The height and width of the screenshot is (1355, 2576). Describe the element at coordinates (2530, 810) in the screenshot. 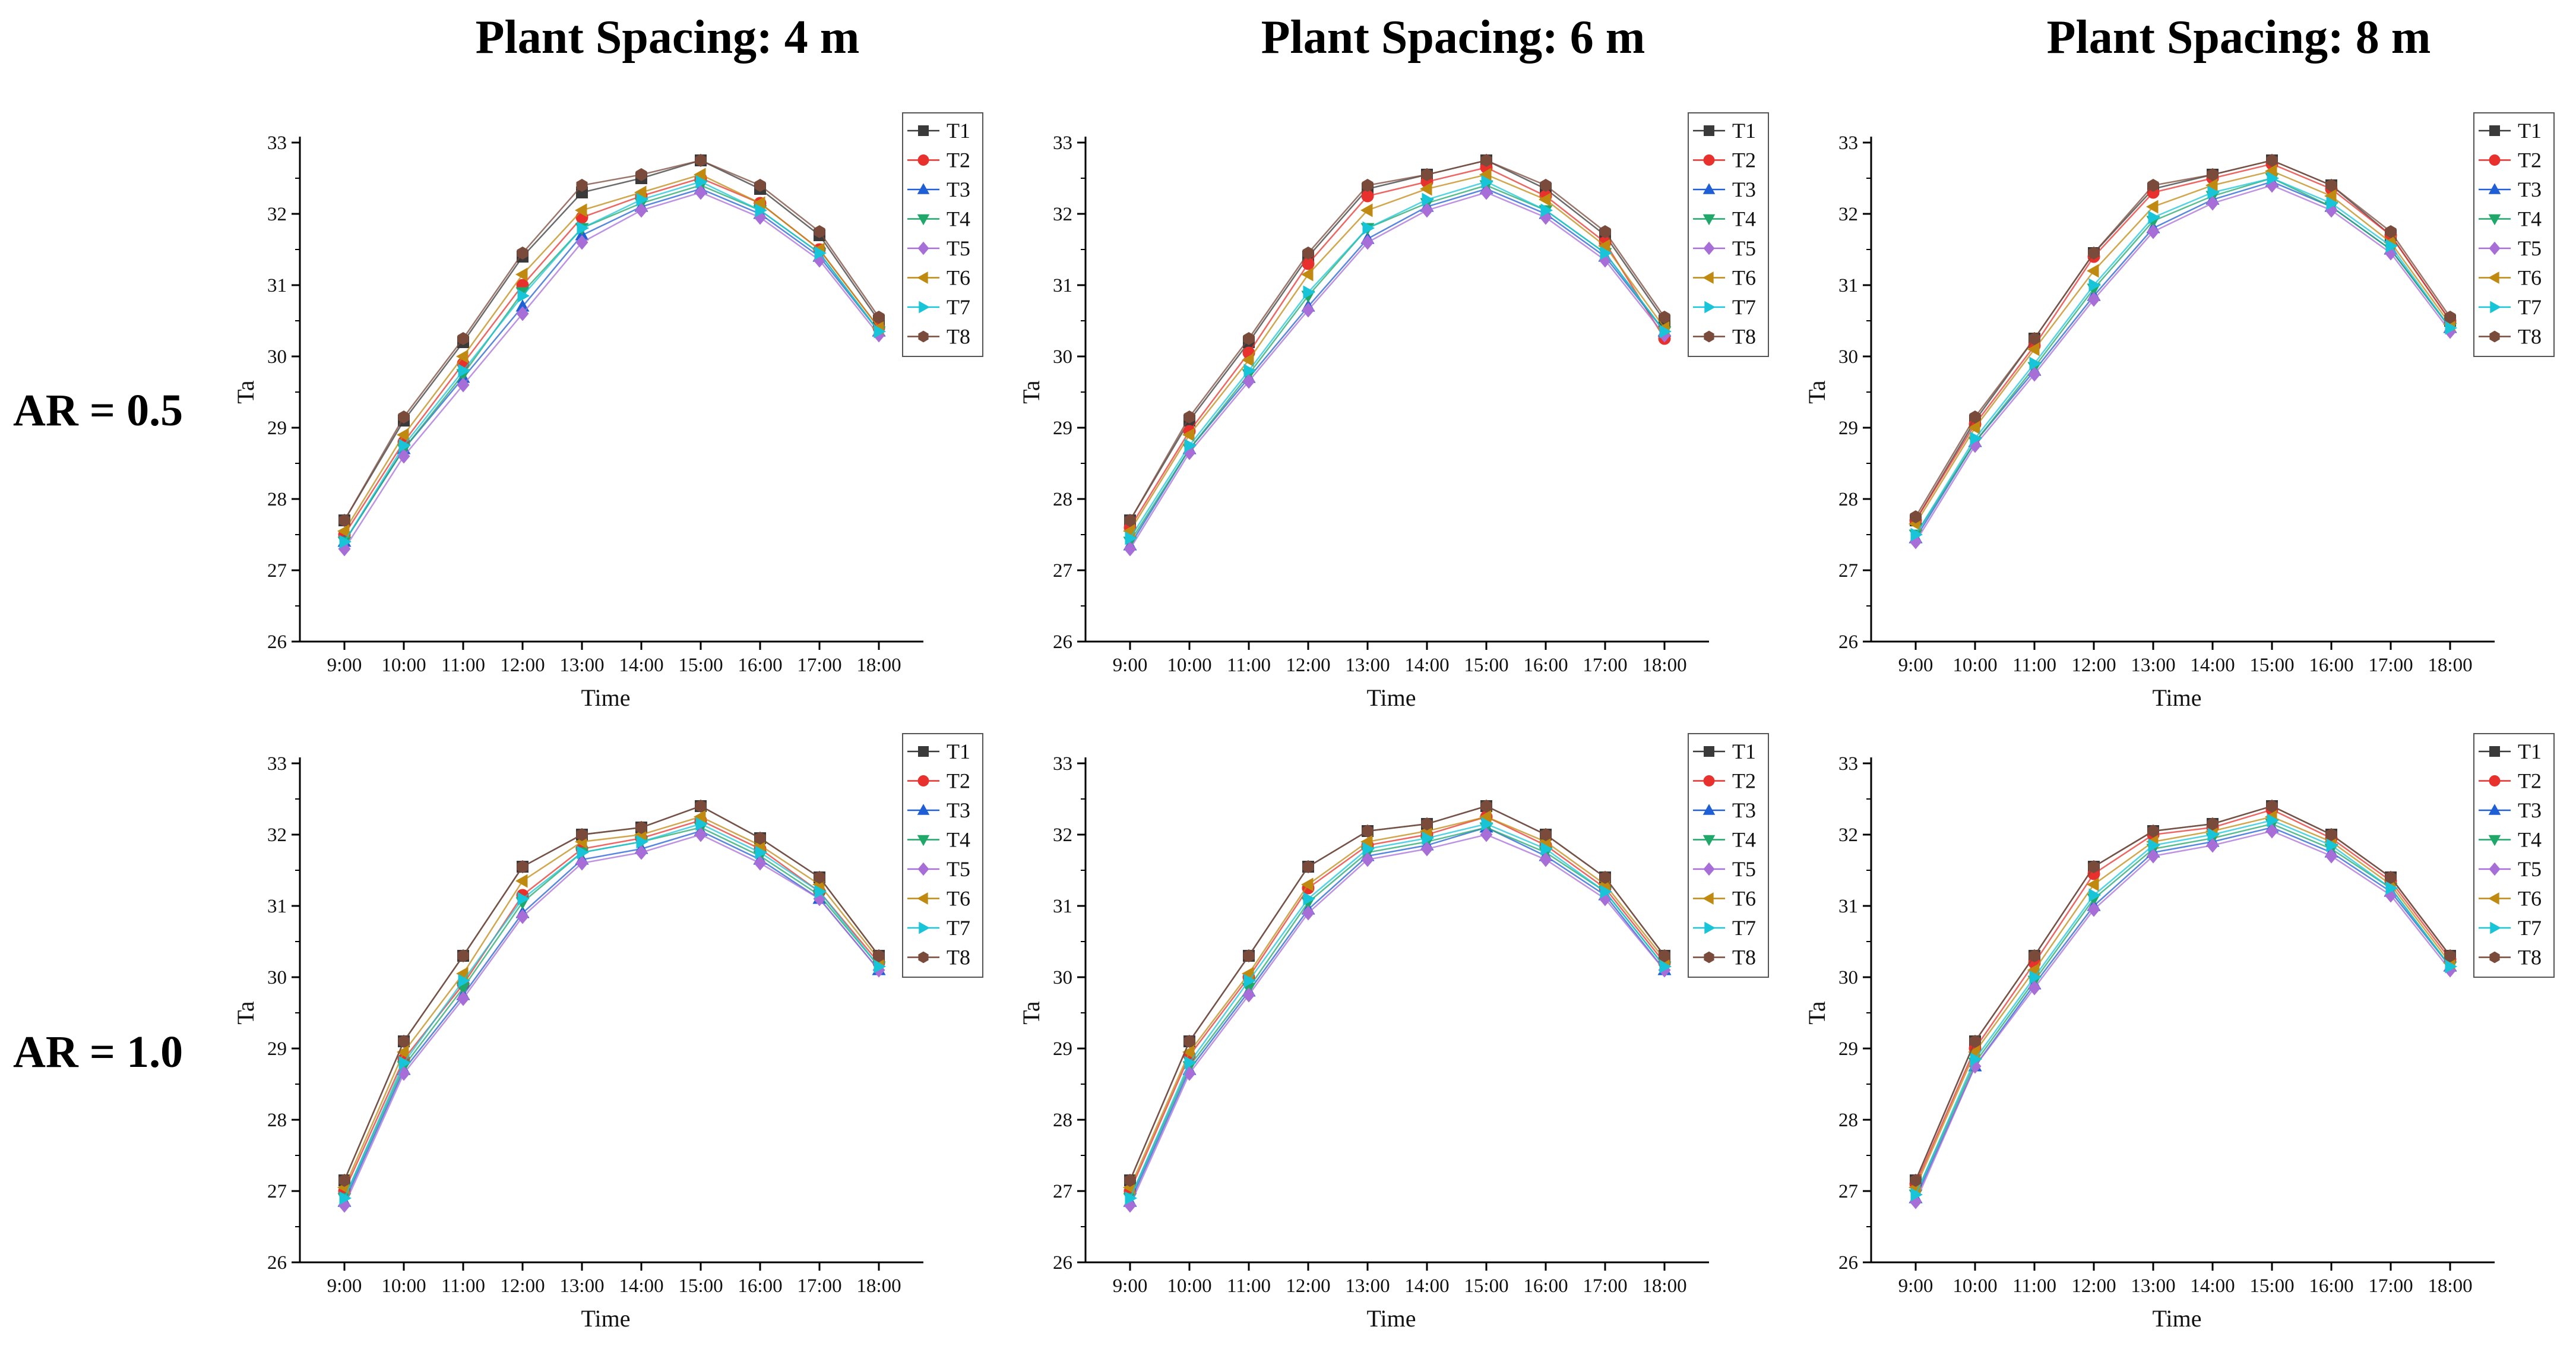

I see `legend-label-T3: T3` at that location.